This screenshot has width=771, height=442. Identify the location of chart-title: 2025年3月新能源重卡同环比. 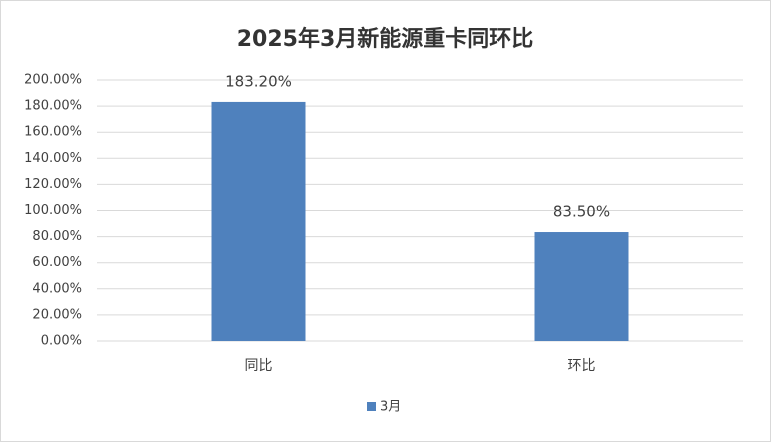
(385, 39).